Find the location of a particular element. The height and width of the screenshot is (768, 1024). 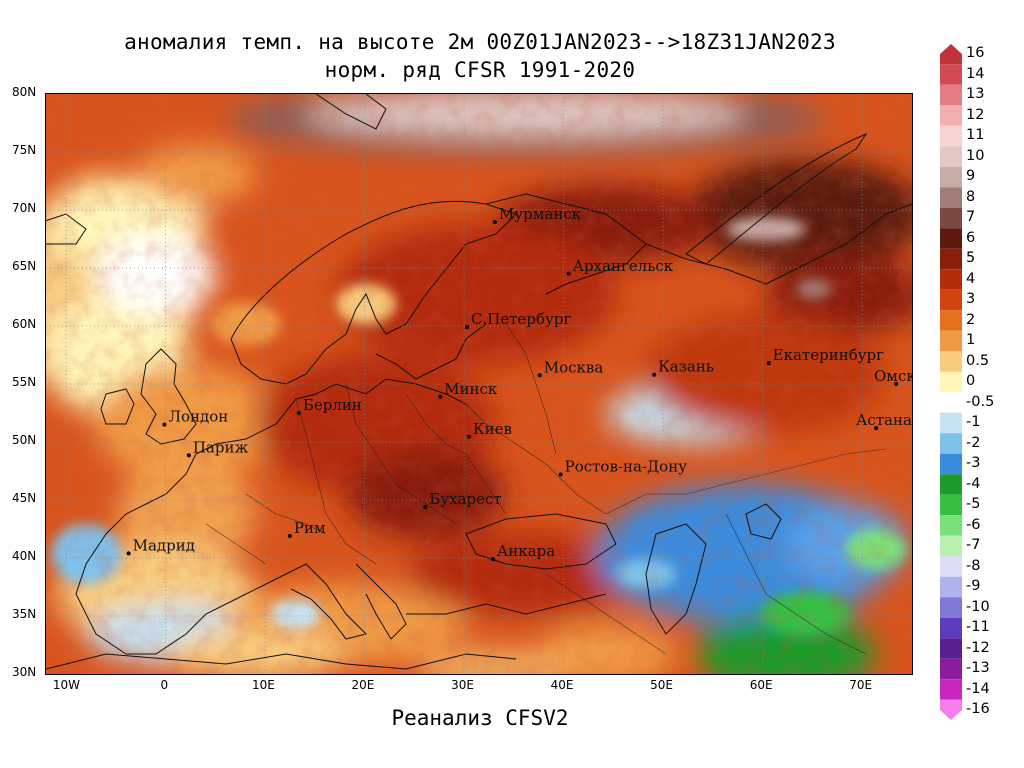

city-label: Париж is located at coordinates (221, 447).